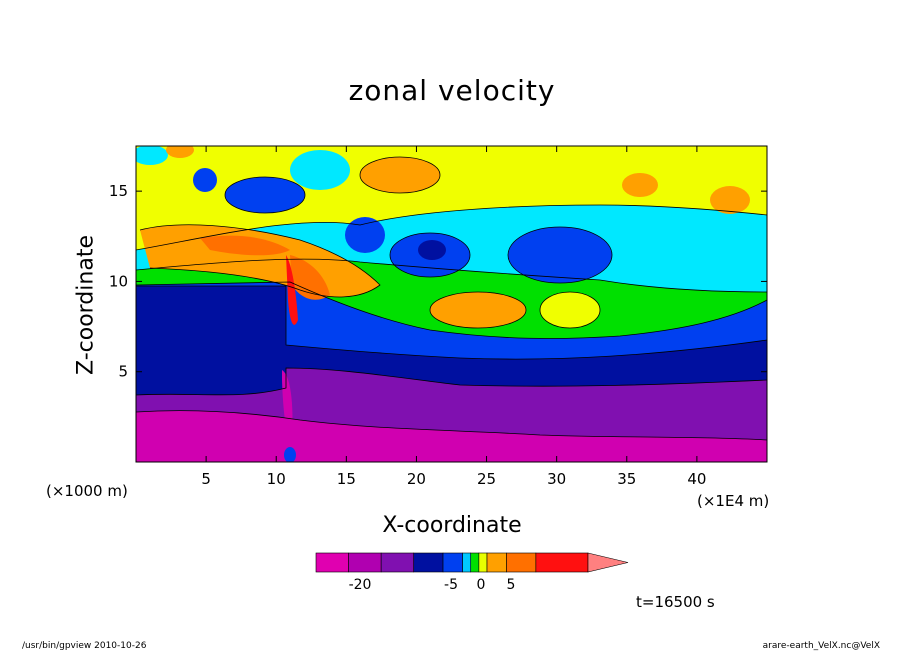  Describe the element at coordinates (451, 585) in the screenshot. I see `colorbar-tick-label: -5` at that location.